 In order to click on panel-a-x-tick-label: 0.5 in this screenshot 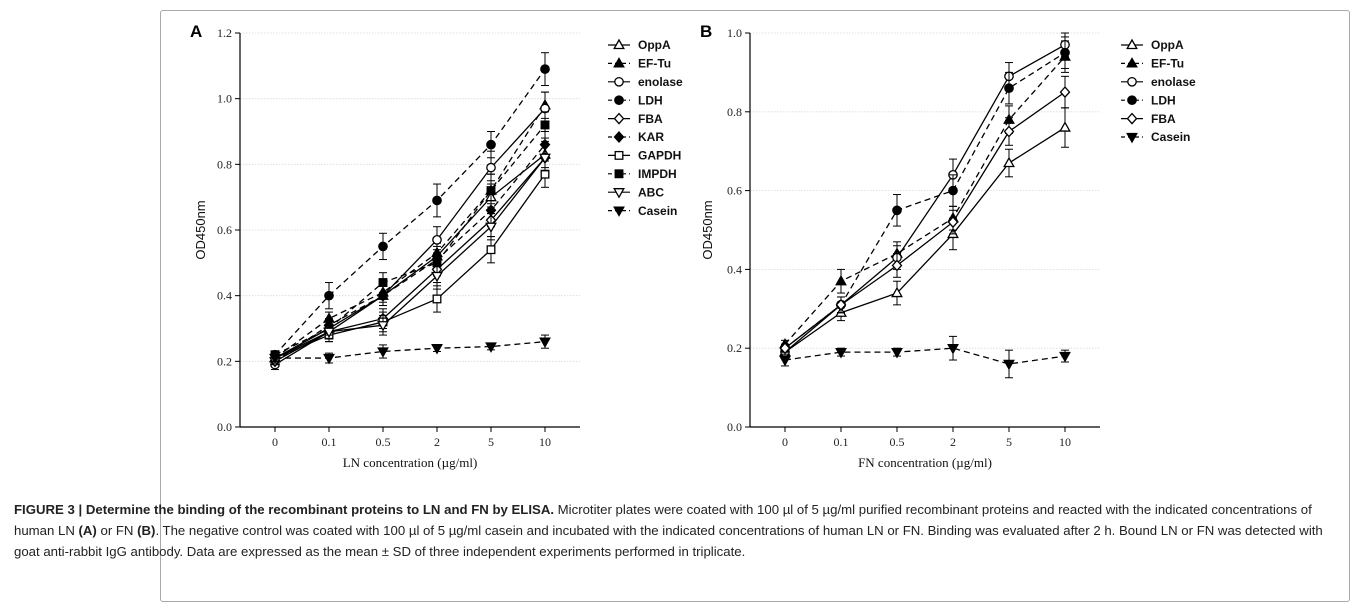, I will do `click(383, 442)`.